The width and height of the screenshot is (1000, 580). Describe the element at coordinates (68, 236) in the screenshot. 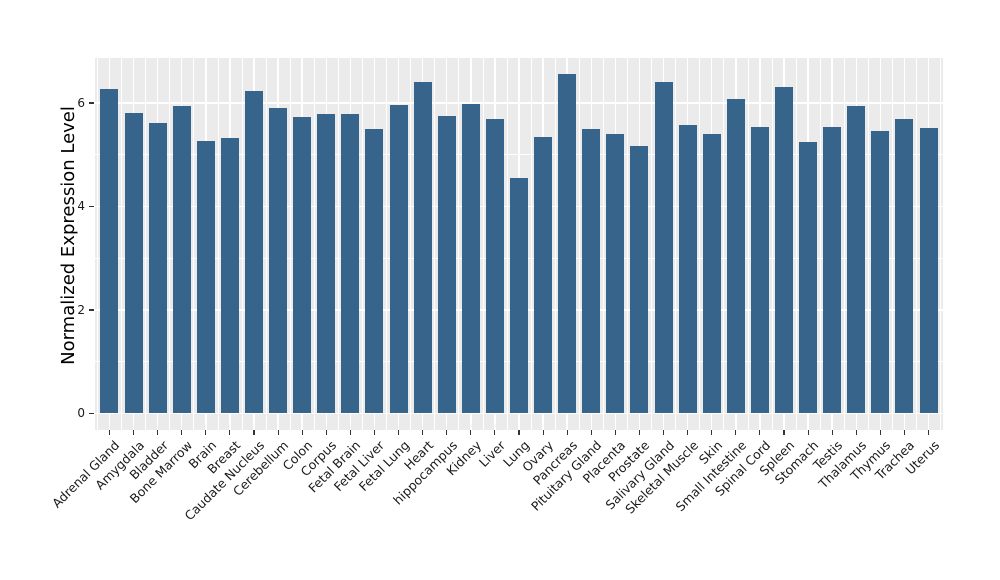

I see `y-axis-title: Normalized Expression Level` at that location.